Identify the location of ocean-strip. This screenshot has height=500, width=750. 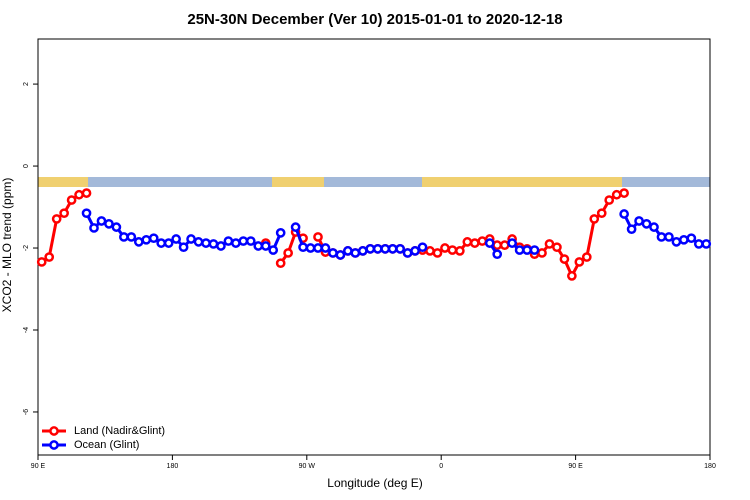
(374, 182).